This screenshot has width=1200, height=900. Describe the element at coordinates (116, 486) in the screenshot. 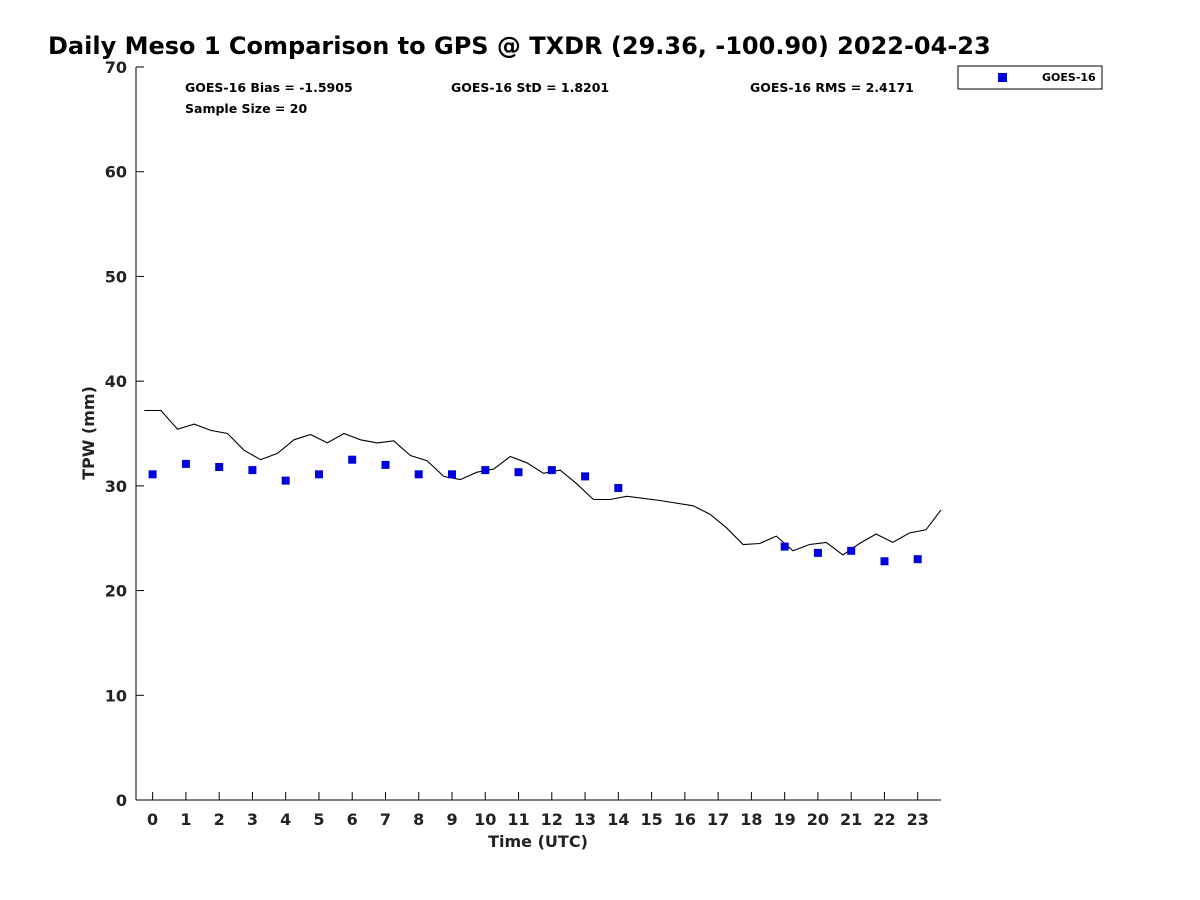

I see `y-tick-label: 30` at that location.